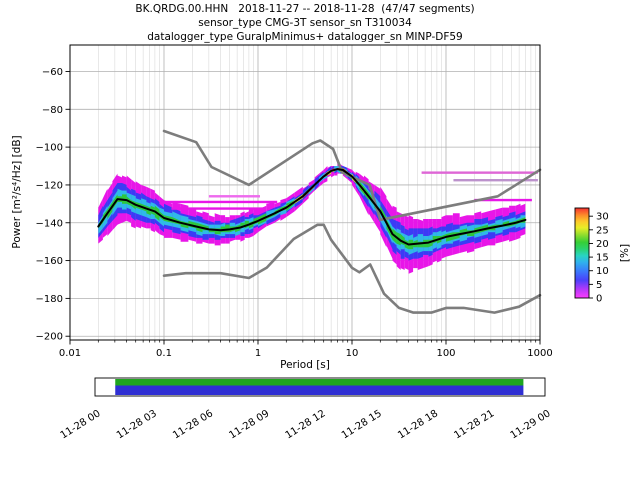 The width and height of the screenshot is (640, 480). I want to click on timeline-processed-band, so click(319, 382).